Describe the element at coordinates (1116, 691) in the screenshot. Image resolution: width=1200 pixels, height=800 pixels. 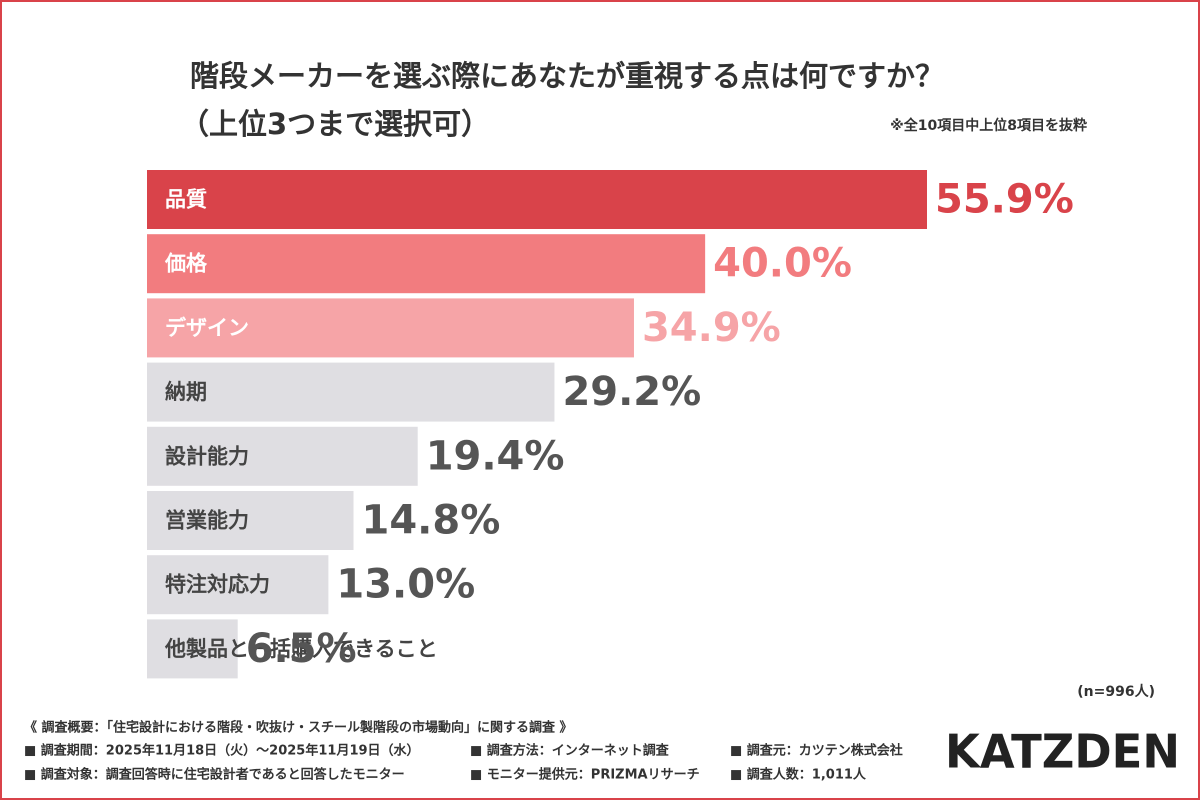
I see `sample-size: (n=996人)` at that location.